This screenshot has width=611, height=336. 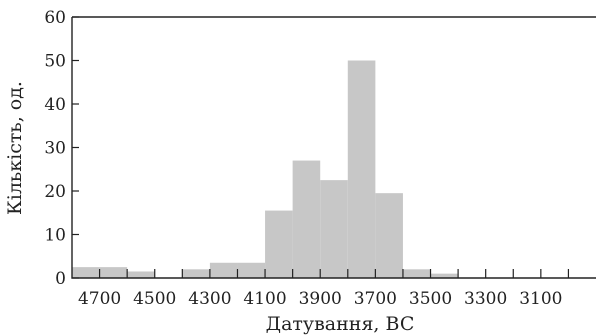 I want to click on x-tick-label-3900: 3900, so click(x=320, y=299).